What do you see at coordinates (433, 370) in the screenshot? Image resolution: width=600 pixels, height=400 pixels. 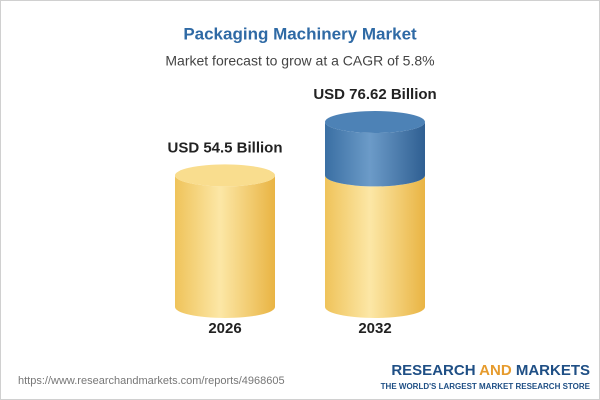 I see `logo-word: RESEARCH` at bounding box center [433, 370].